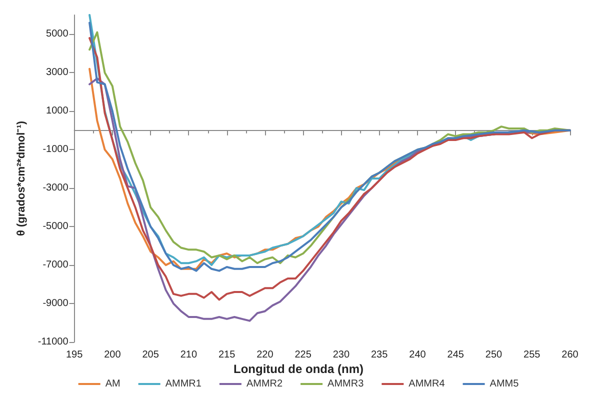 The height and width of the screenshot is (402, 597). I want to click on y-tick-label: -5000, so click(55, 226).